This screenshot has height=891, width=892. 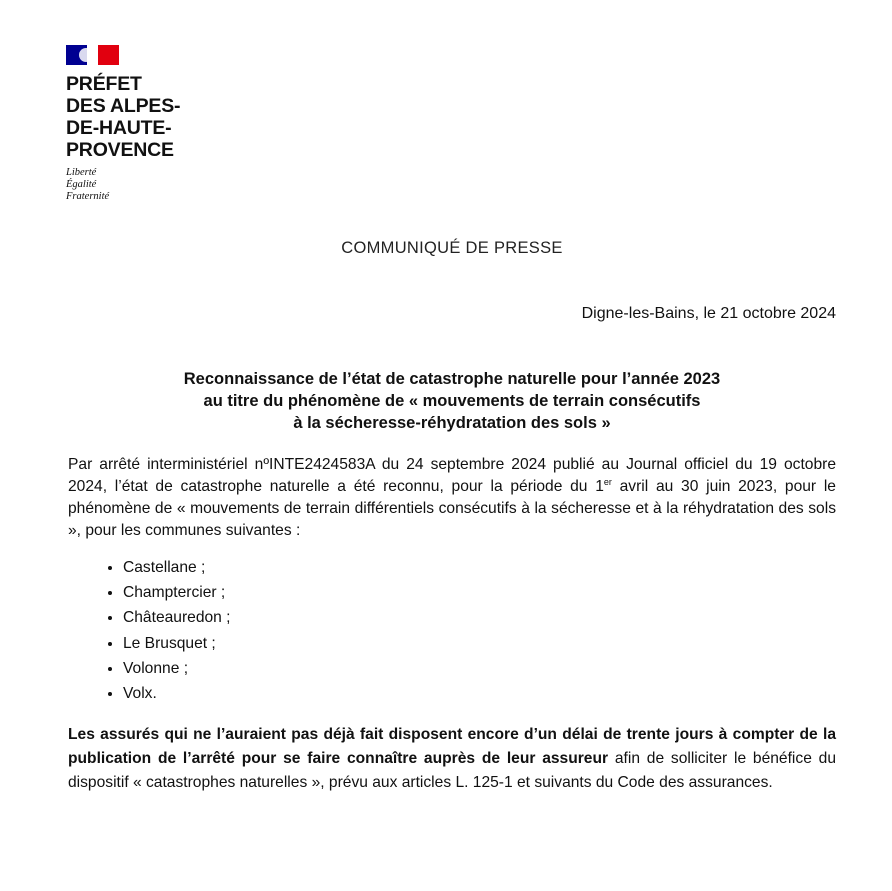 I want to click on list-item: Châteauredon ;, so click(x=177, y=617).